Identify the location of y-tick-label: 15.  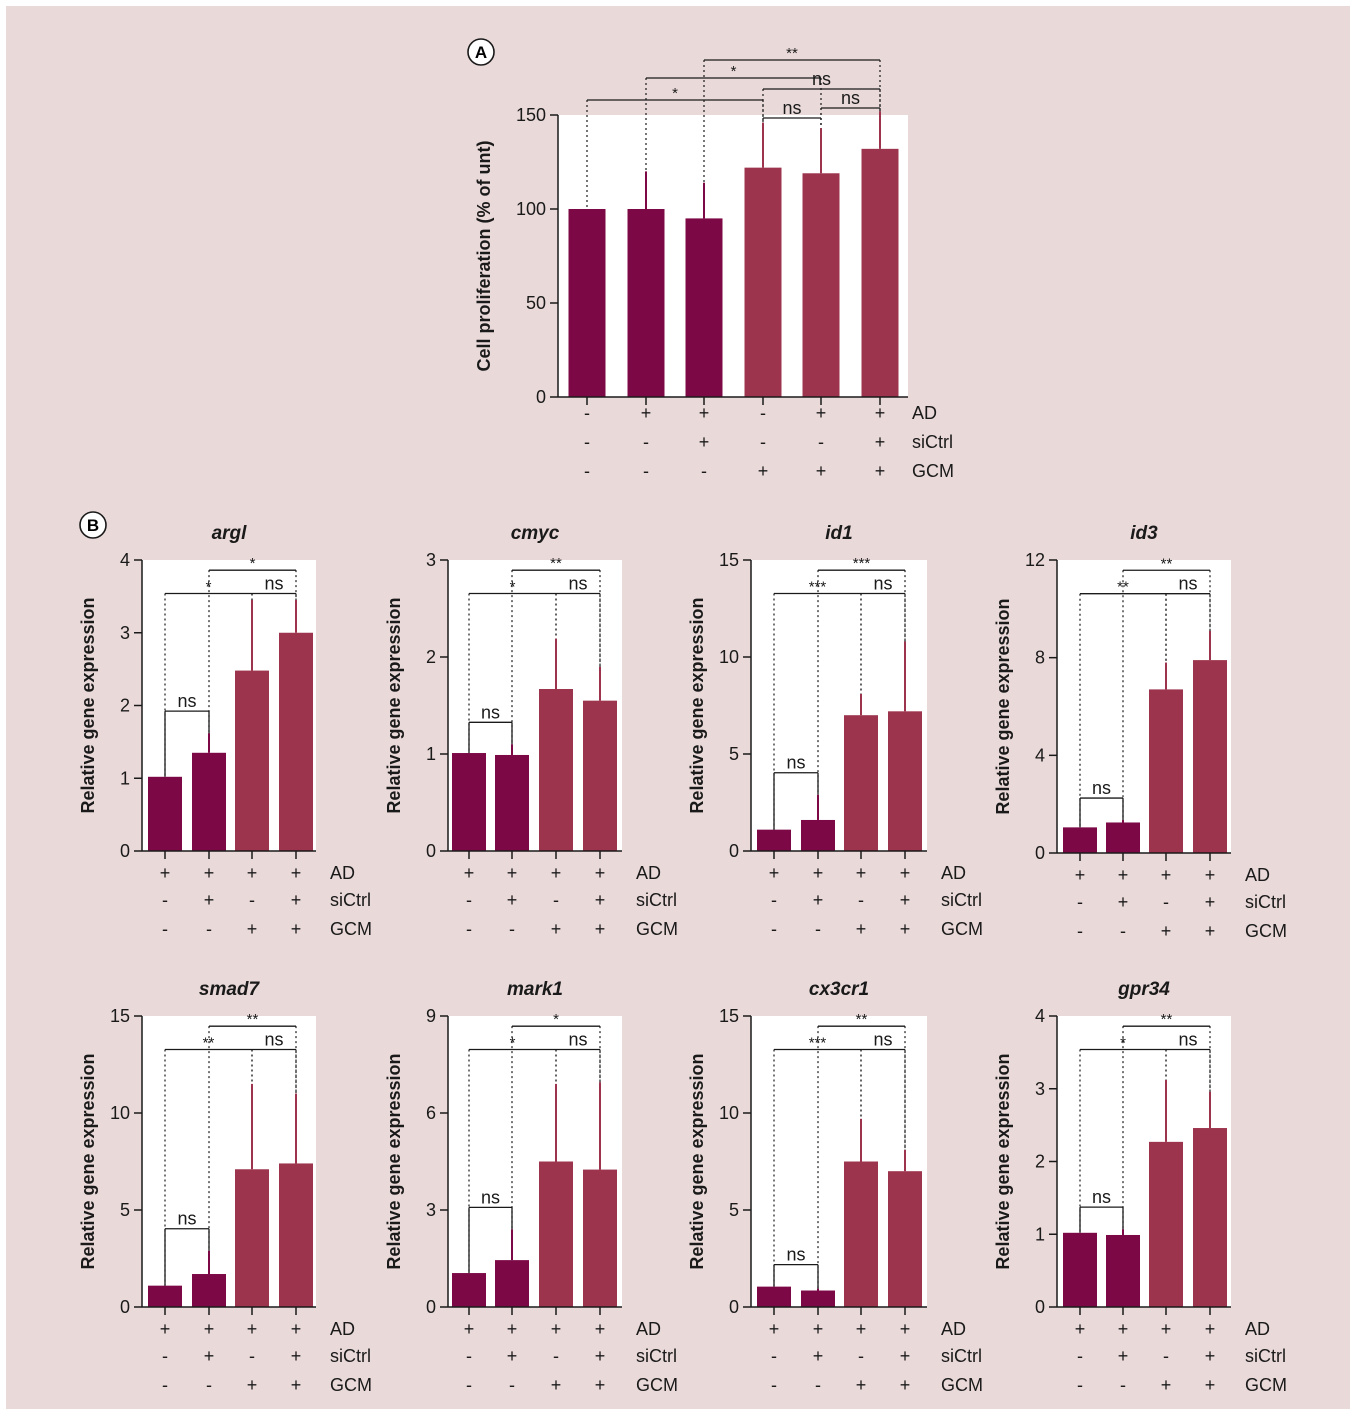
(729, 1016).